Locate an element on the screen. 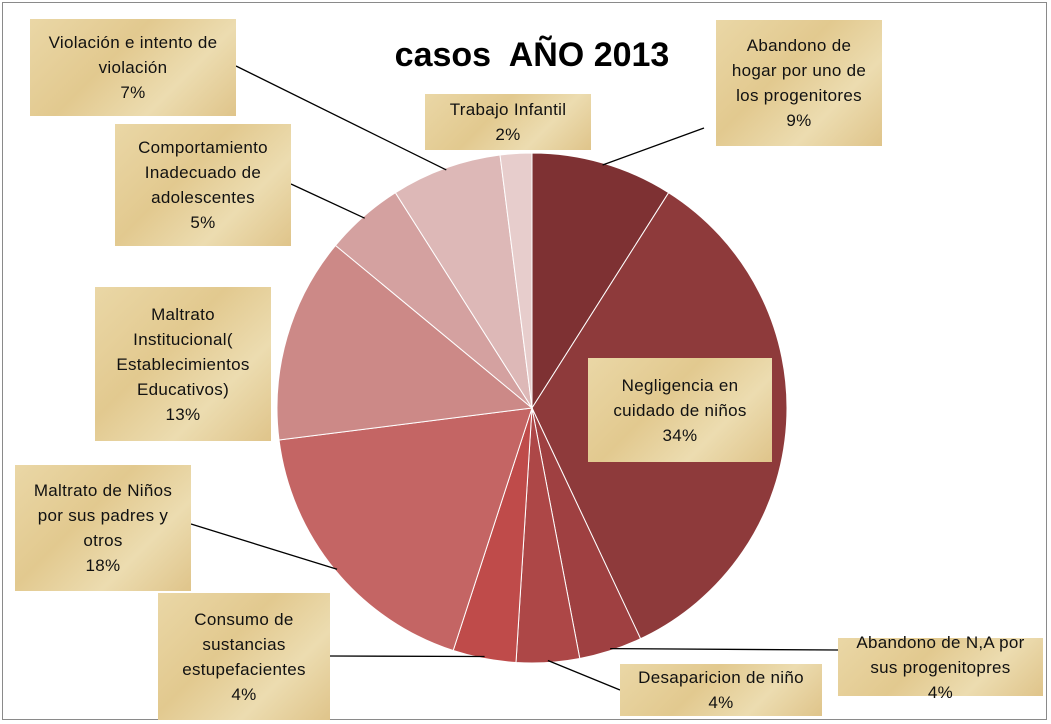 Image resolution: width=1051 pixels, height=724 pixels. category-name: Desaparicion de niño is located at coordinates (721, 677).